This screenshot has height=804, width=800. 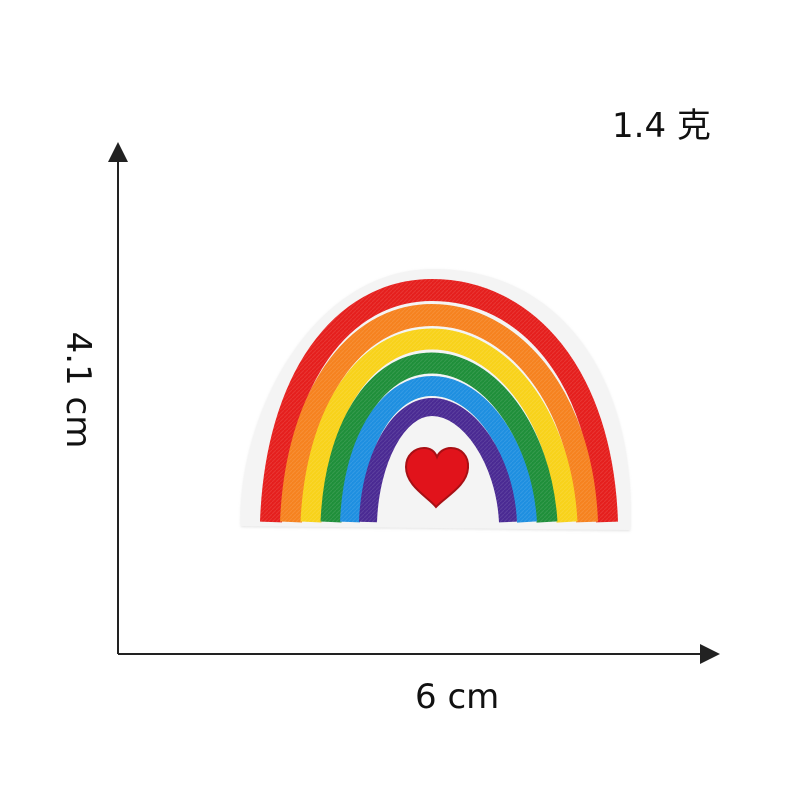 What do you see at coordinates (78, 390) in the screenshot?
I see `height-dimension-label: 4.1 cm` at bounding box center [78, 390].